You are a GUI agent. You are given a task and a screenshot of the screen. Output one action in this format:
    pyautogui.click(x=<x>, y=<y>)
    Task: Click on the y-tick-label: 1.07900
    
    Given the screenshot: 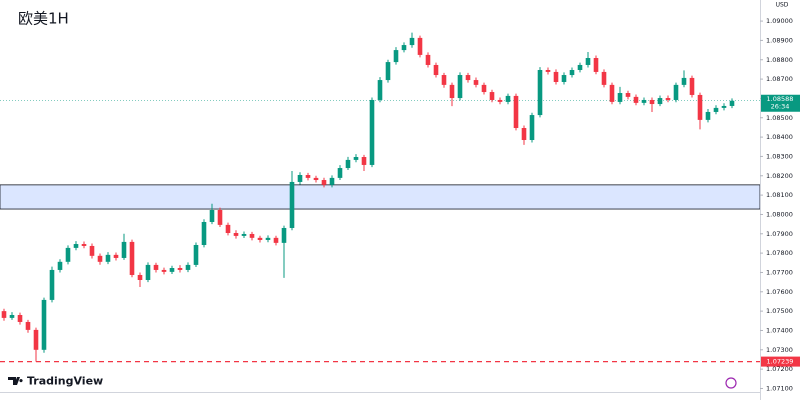 What is the action you would take?
    pyautogui.click(x=779, y=234)
    